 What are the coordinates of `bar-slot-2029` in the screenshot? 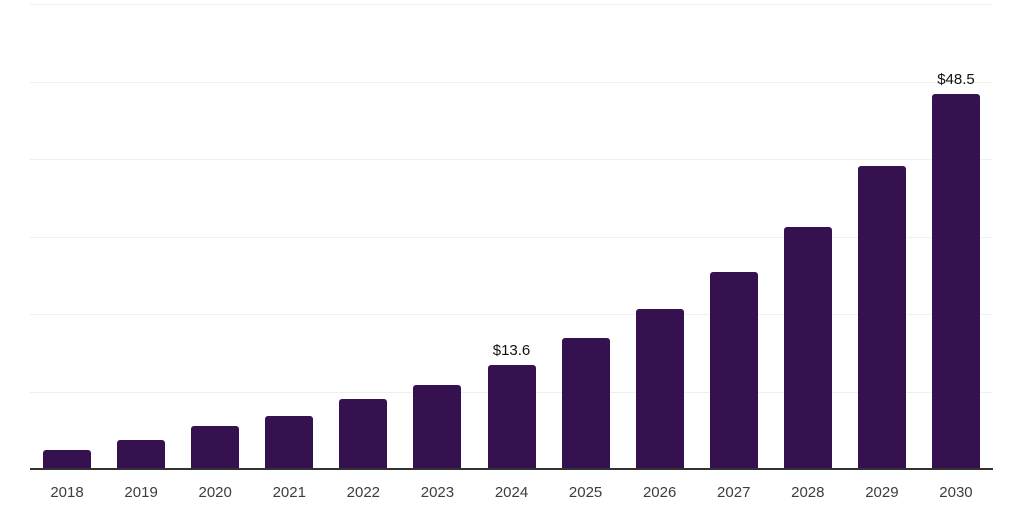 It's located at (882, 237).